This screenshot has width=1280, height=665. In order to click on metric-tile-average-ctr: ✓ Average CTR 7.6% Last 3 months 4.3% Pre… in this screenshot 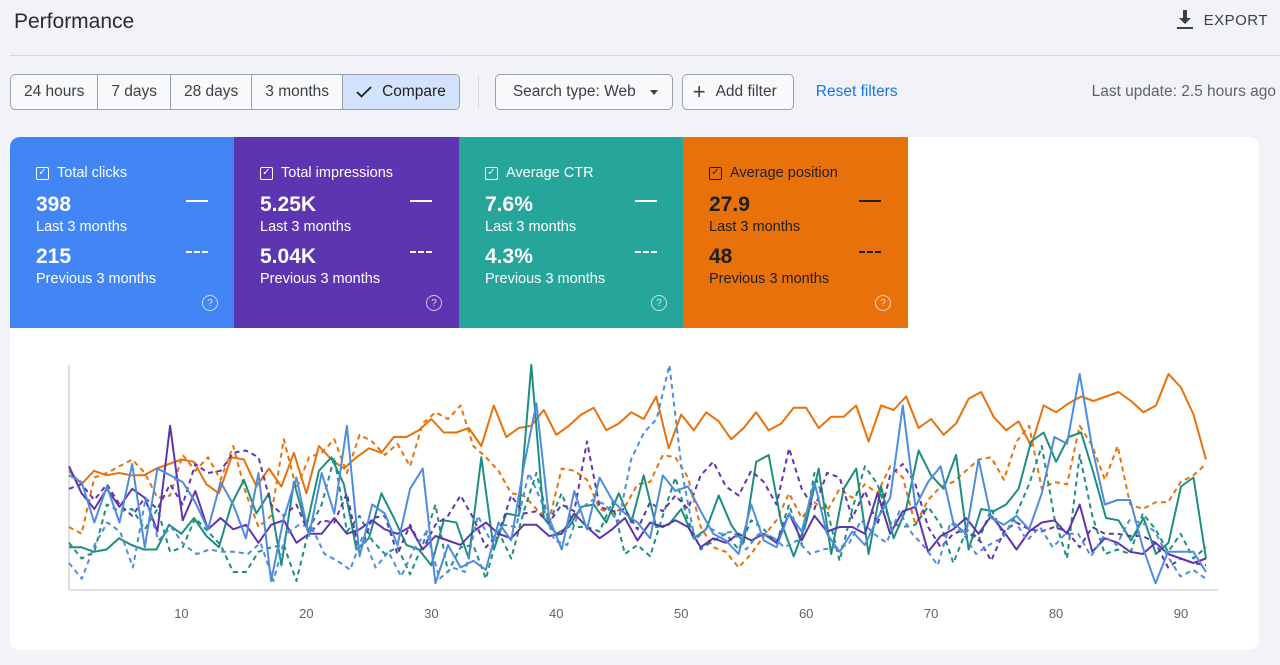, I will do `click(571, 232)`.